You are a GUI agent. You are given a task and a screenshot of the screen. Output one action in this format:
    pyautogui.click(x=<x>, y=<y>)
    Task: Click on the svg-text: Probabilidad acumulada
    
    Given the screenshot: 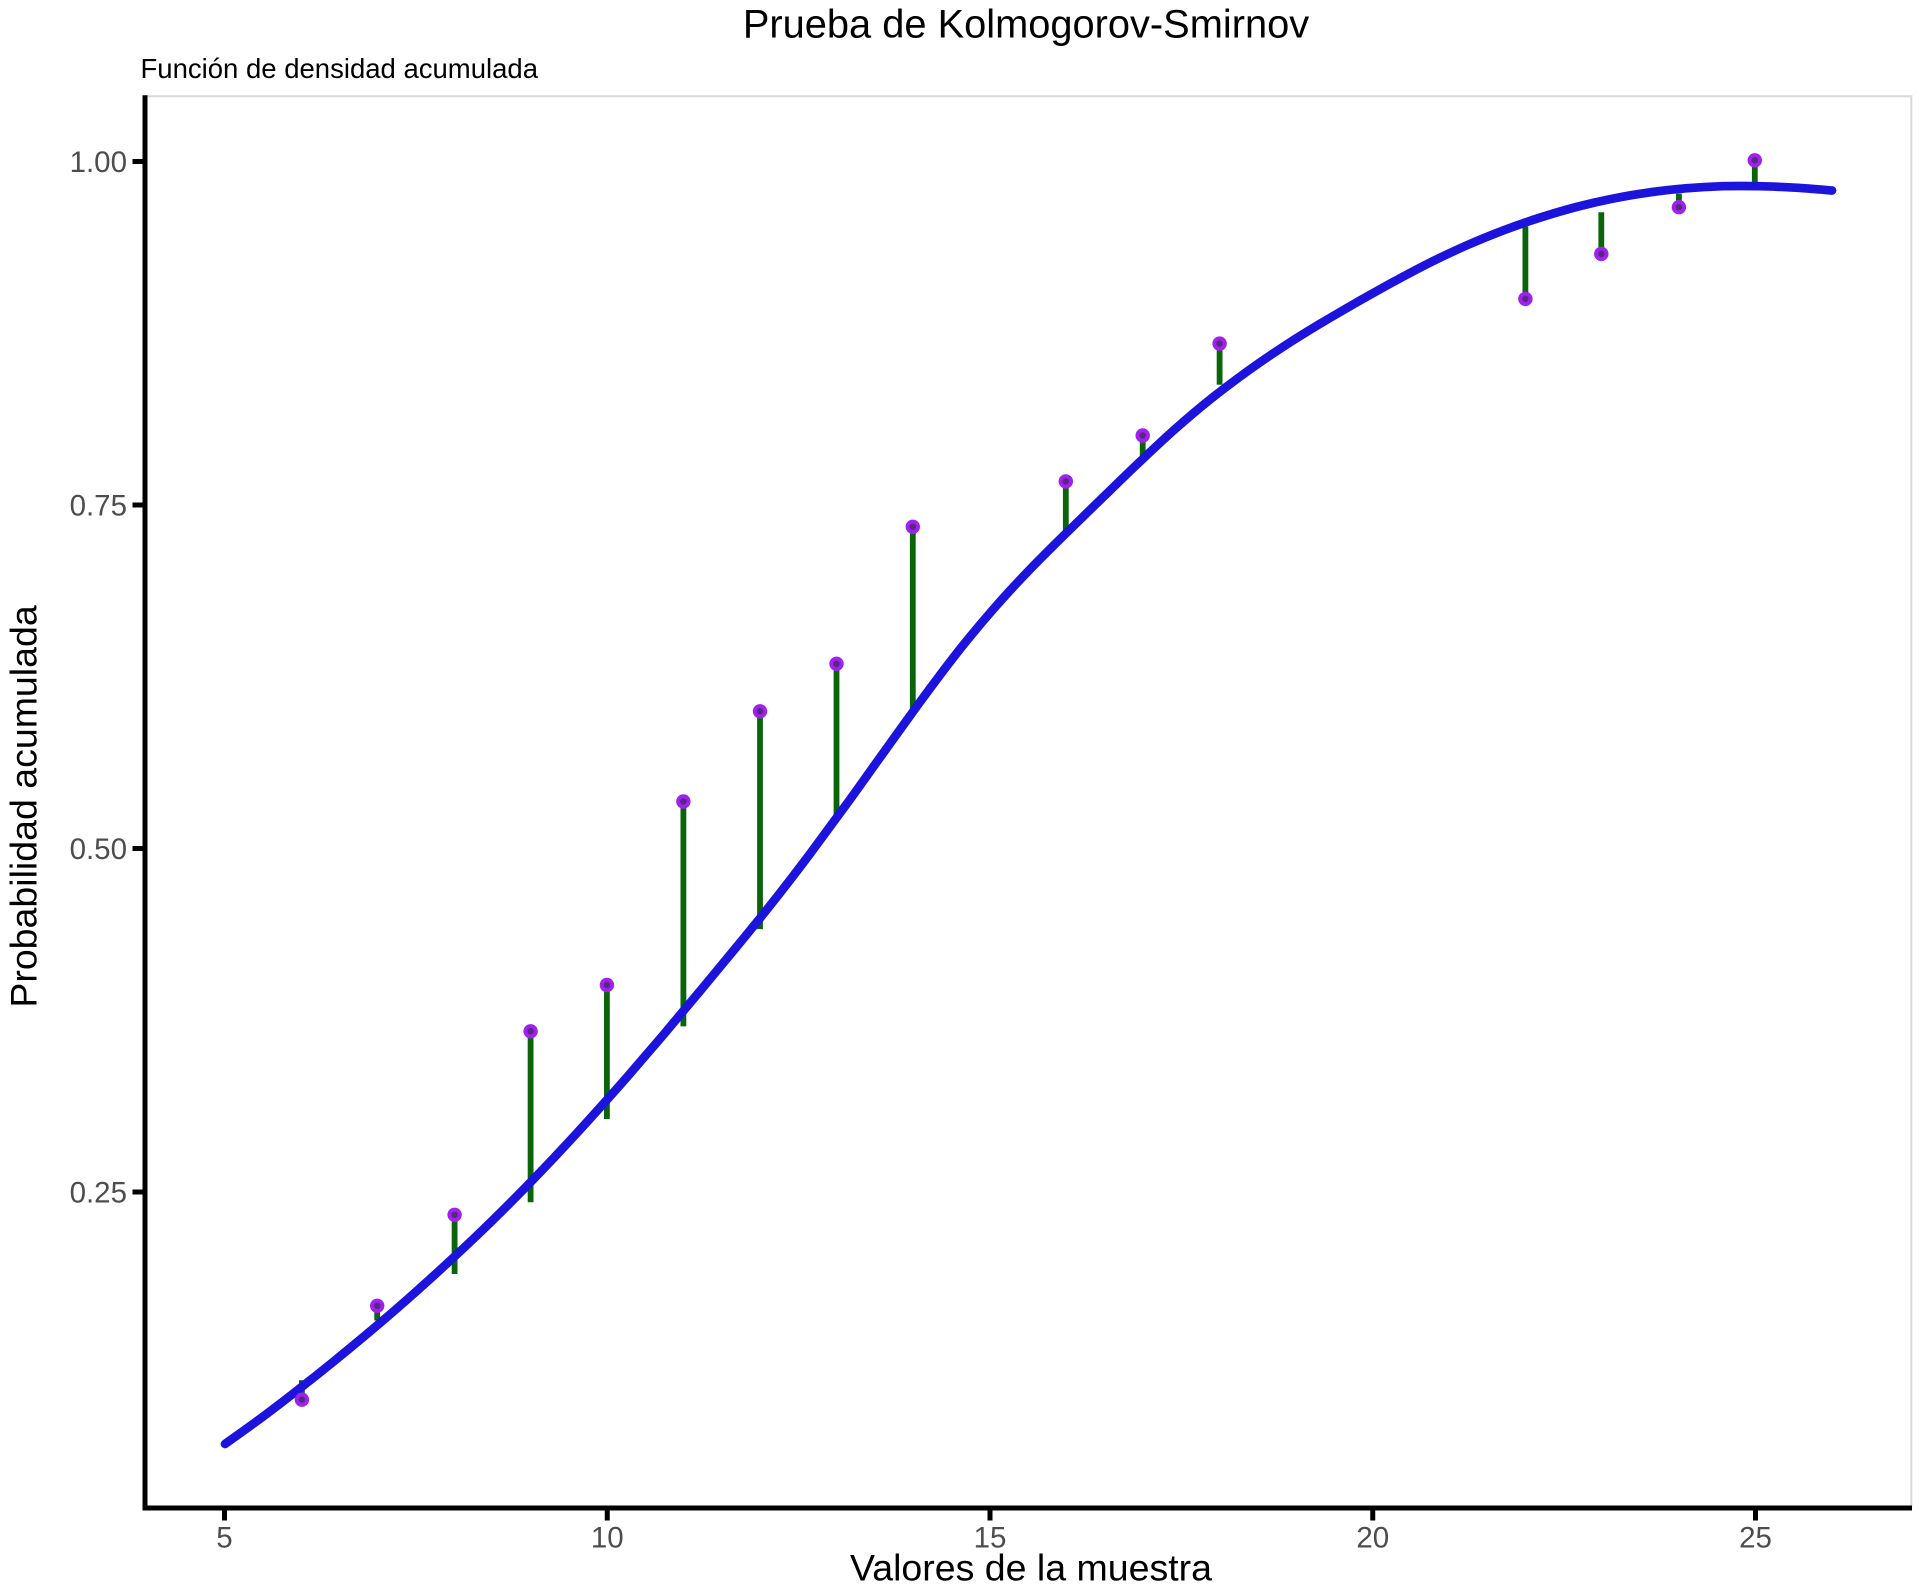 What is the action you would take?
    pyautogui.click(x=24, y=806)
    